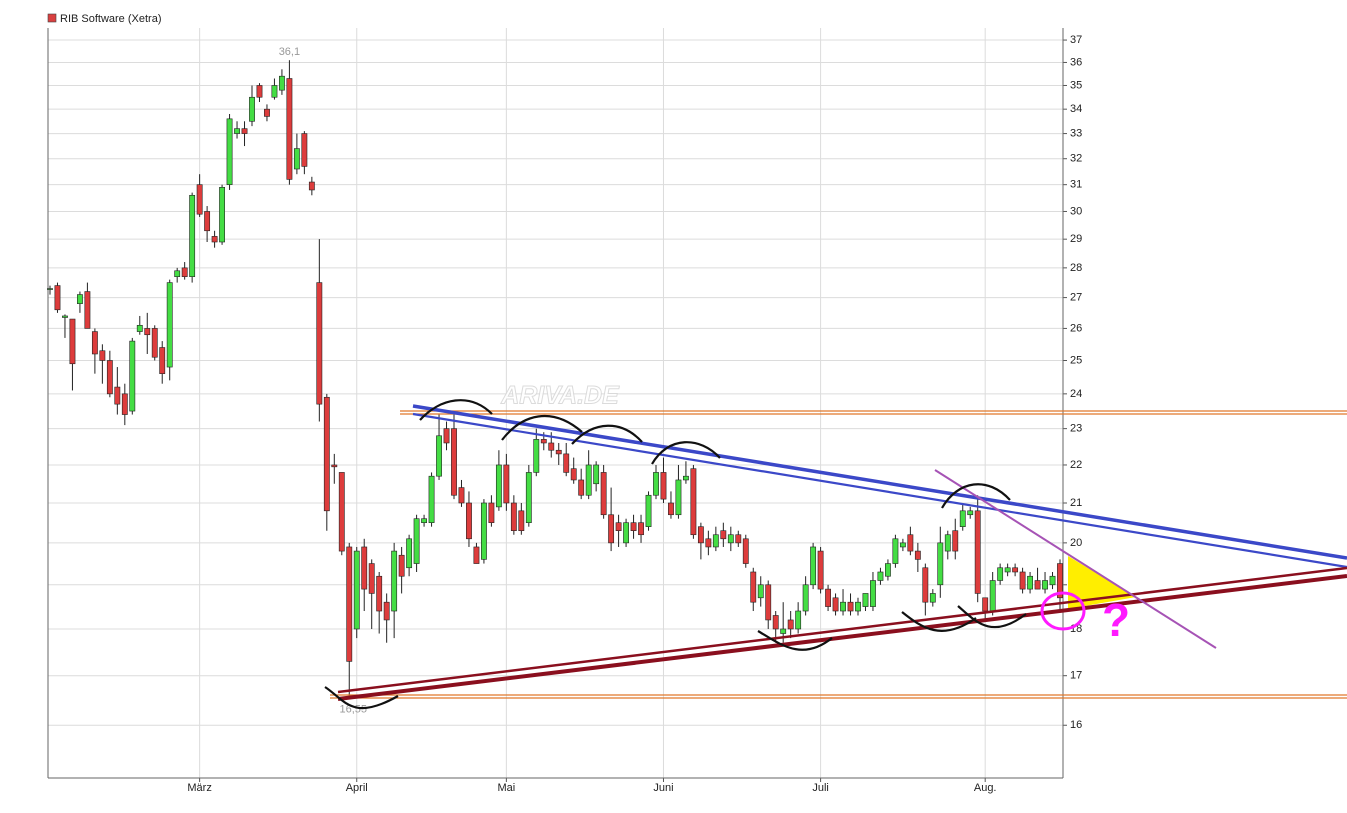 The width and height of the screenshot is (1347, 813). I want to click on min-label: 16,55, so click(353, 710).